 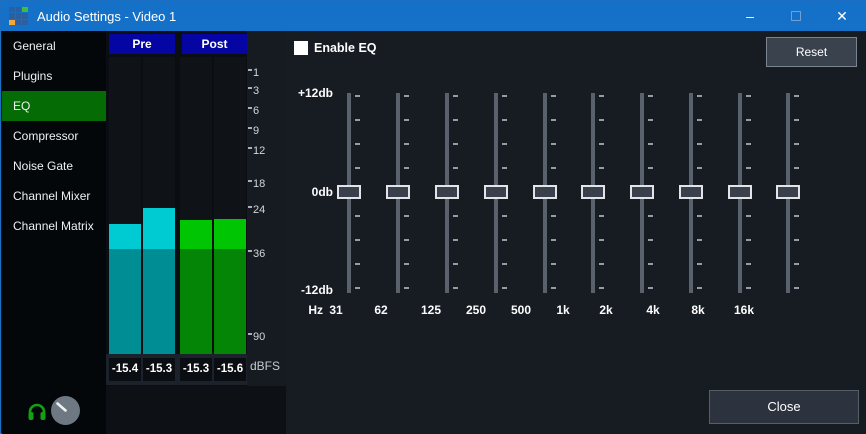 I want to click on sidebar-item-eq: EQ, so click(x=54, y=106).